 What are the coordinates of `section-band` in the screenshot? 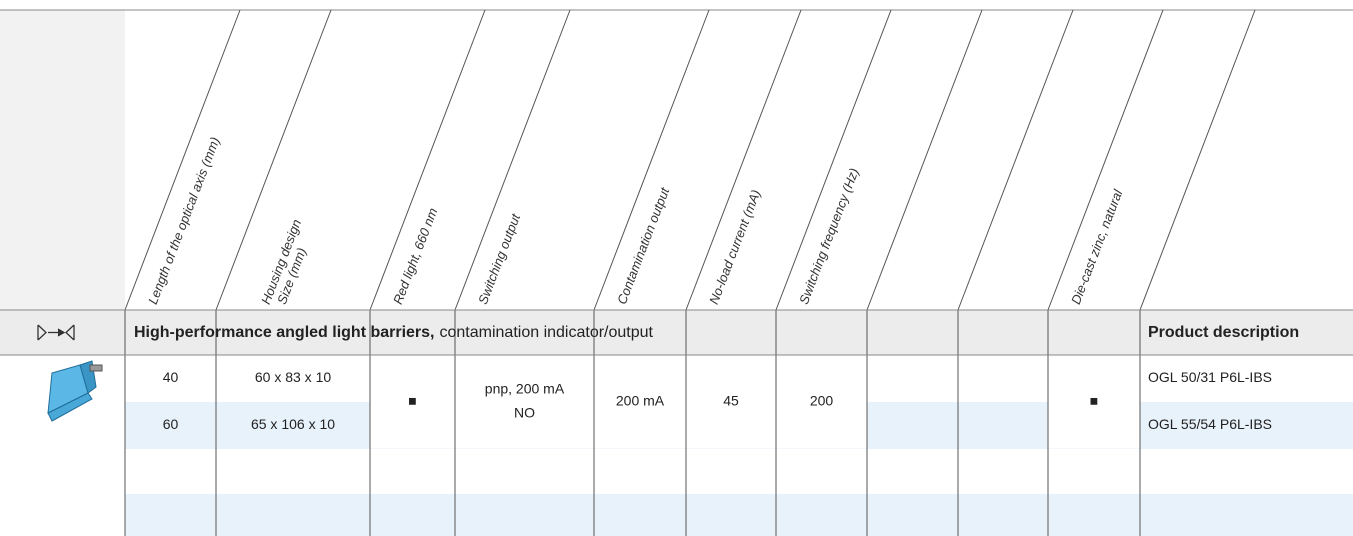 It's located at (676, 332).